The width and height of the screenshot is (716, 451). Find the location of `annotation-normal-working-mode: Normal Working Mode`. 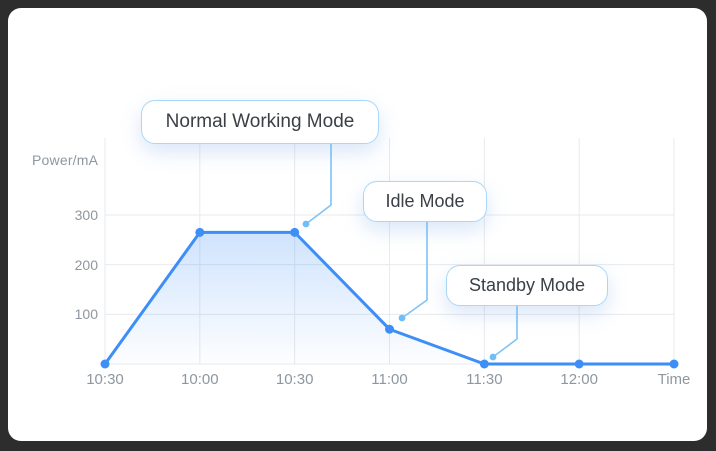

annotation-normal-working-mode: Normal Working Mode is located at coordinates (260, 122).